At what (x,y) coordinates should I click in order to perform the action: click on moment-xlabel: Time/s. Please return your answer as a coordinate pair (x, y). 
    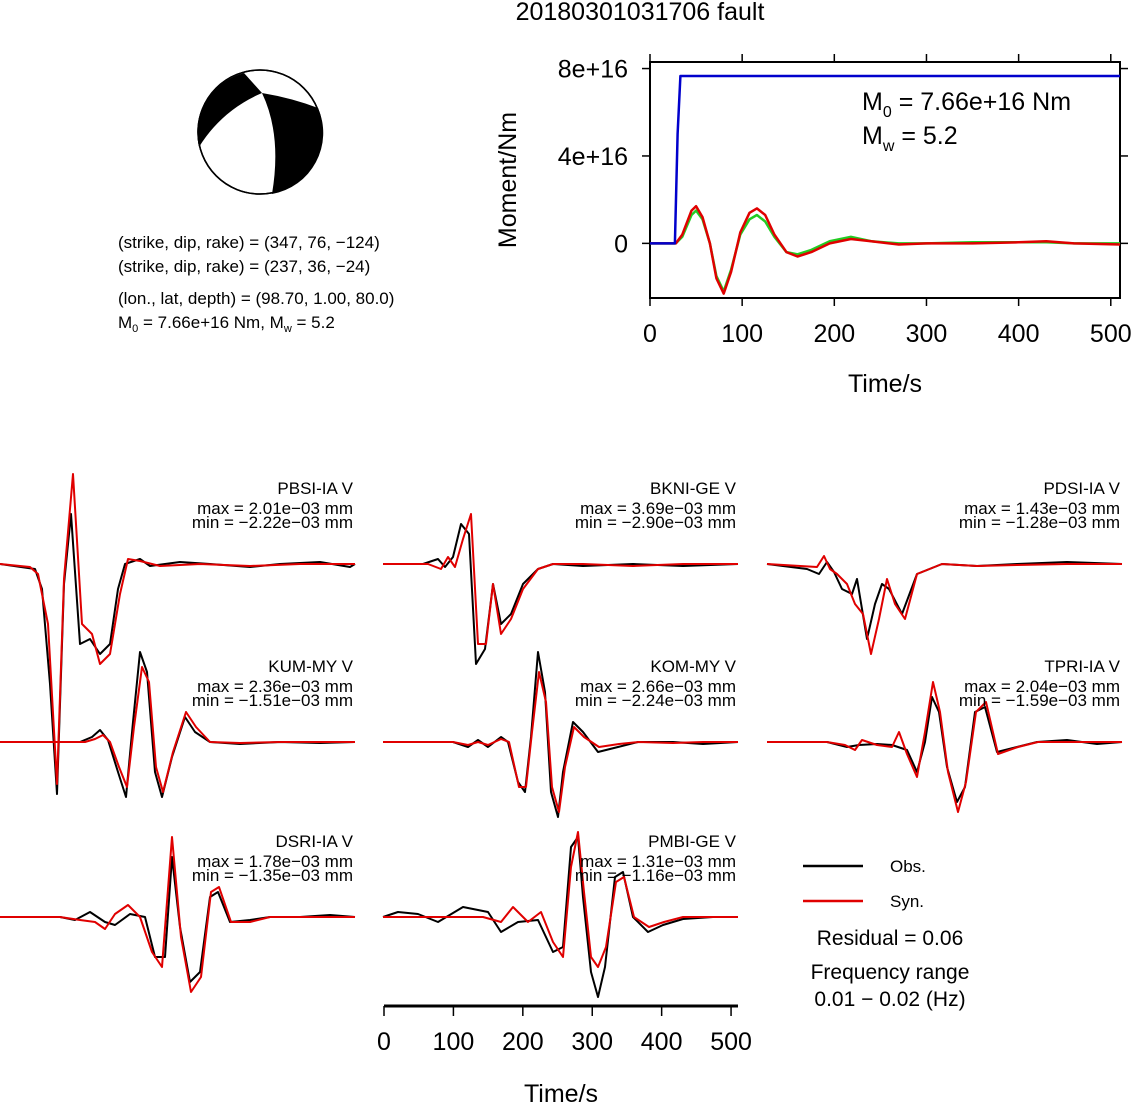
    Looking at the image, I should click on (885, 384).